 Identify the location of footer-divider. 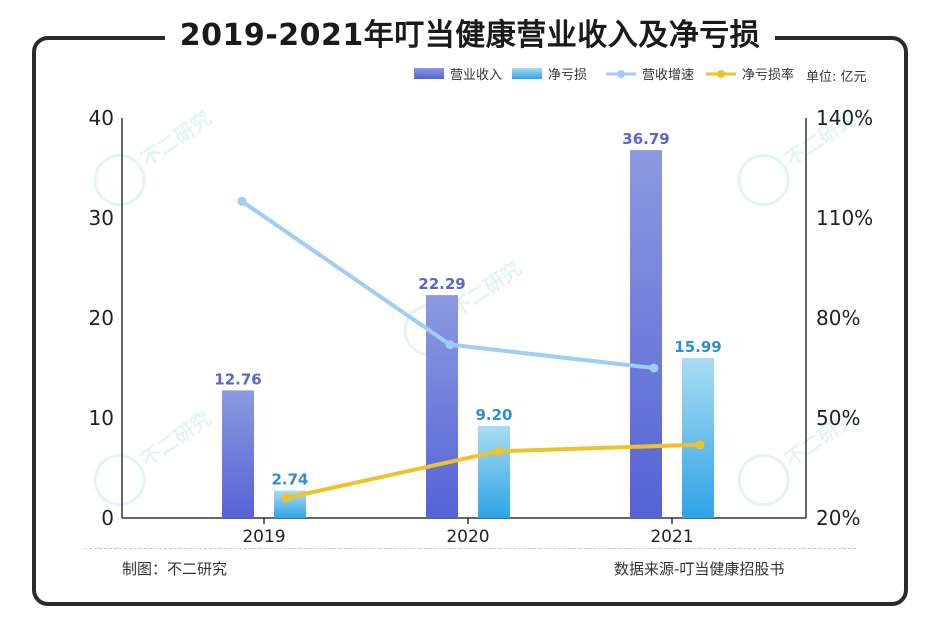
(470, 548).